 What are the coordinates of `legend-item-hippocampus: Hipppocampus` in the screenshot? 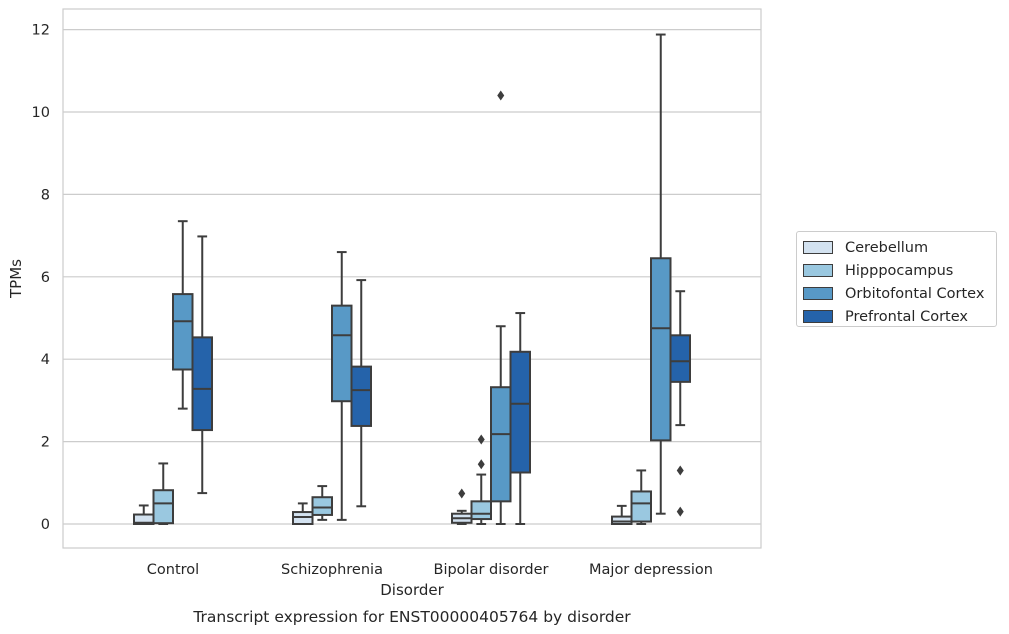 It's located at (899, 270).